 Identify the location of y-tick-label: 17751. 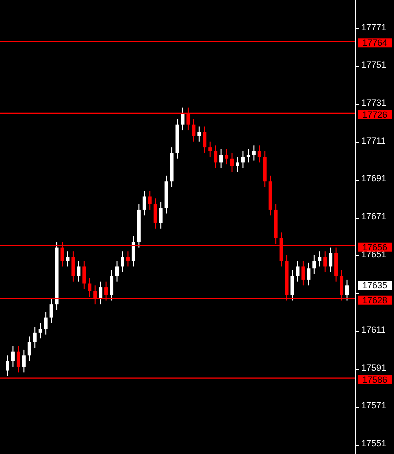
(374, 65).